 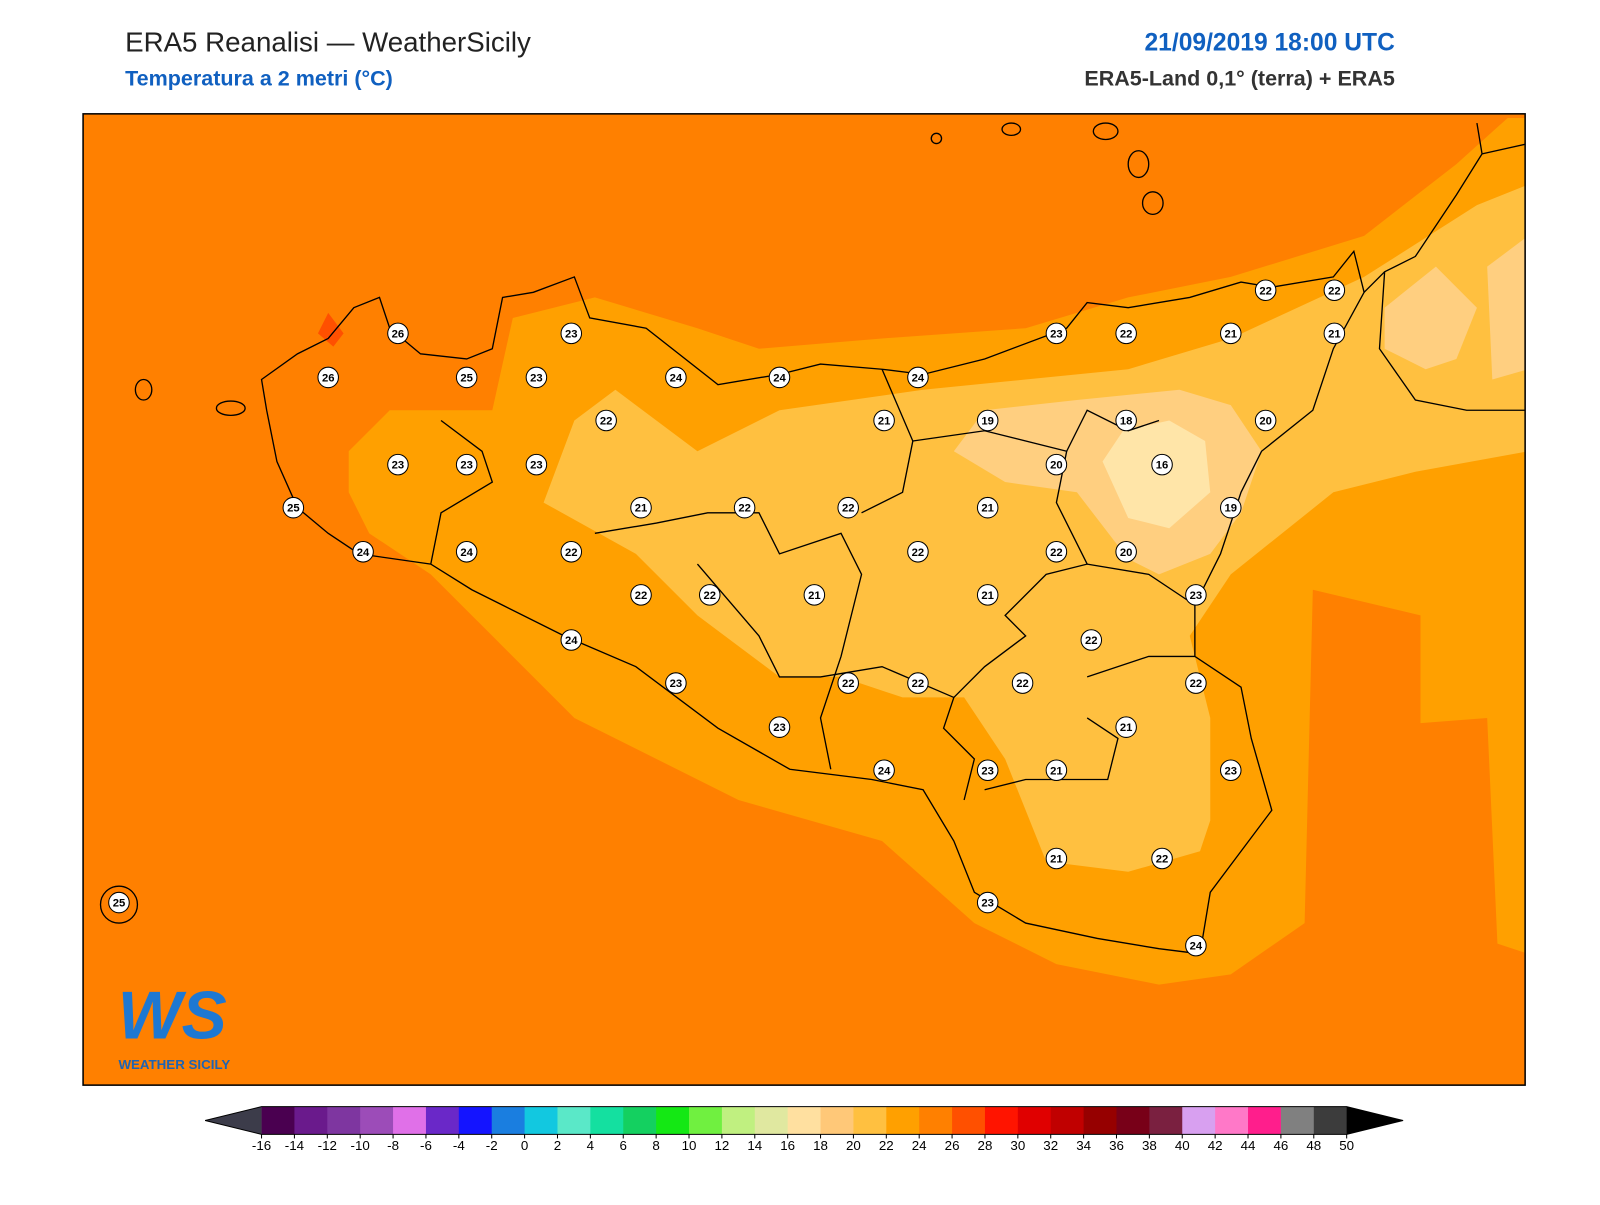 I want to click on colorbar-tick-label: -16, so click(x=261, y=1145).